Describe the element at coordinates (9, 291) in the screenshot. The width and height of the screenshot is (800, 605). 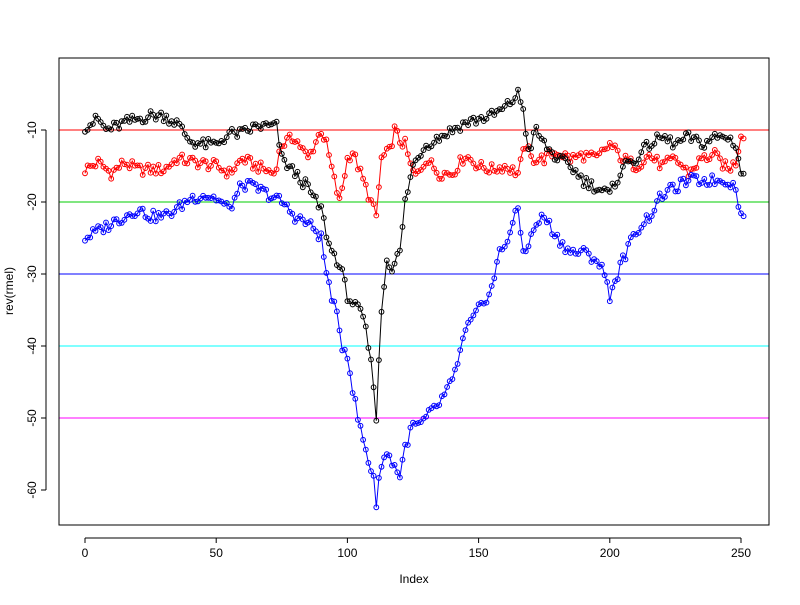
I see `y-axis-title: rev(rmel)` at that location.